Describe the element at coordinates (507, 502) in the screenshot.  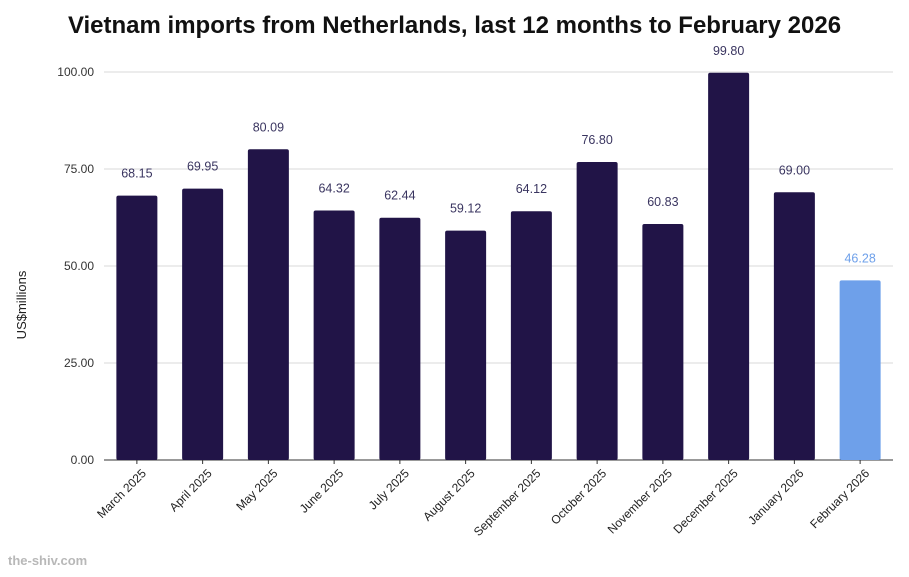
I see `x-tick-label: September 2025` at that location.